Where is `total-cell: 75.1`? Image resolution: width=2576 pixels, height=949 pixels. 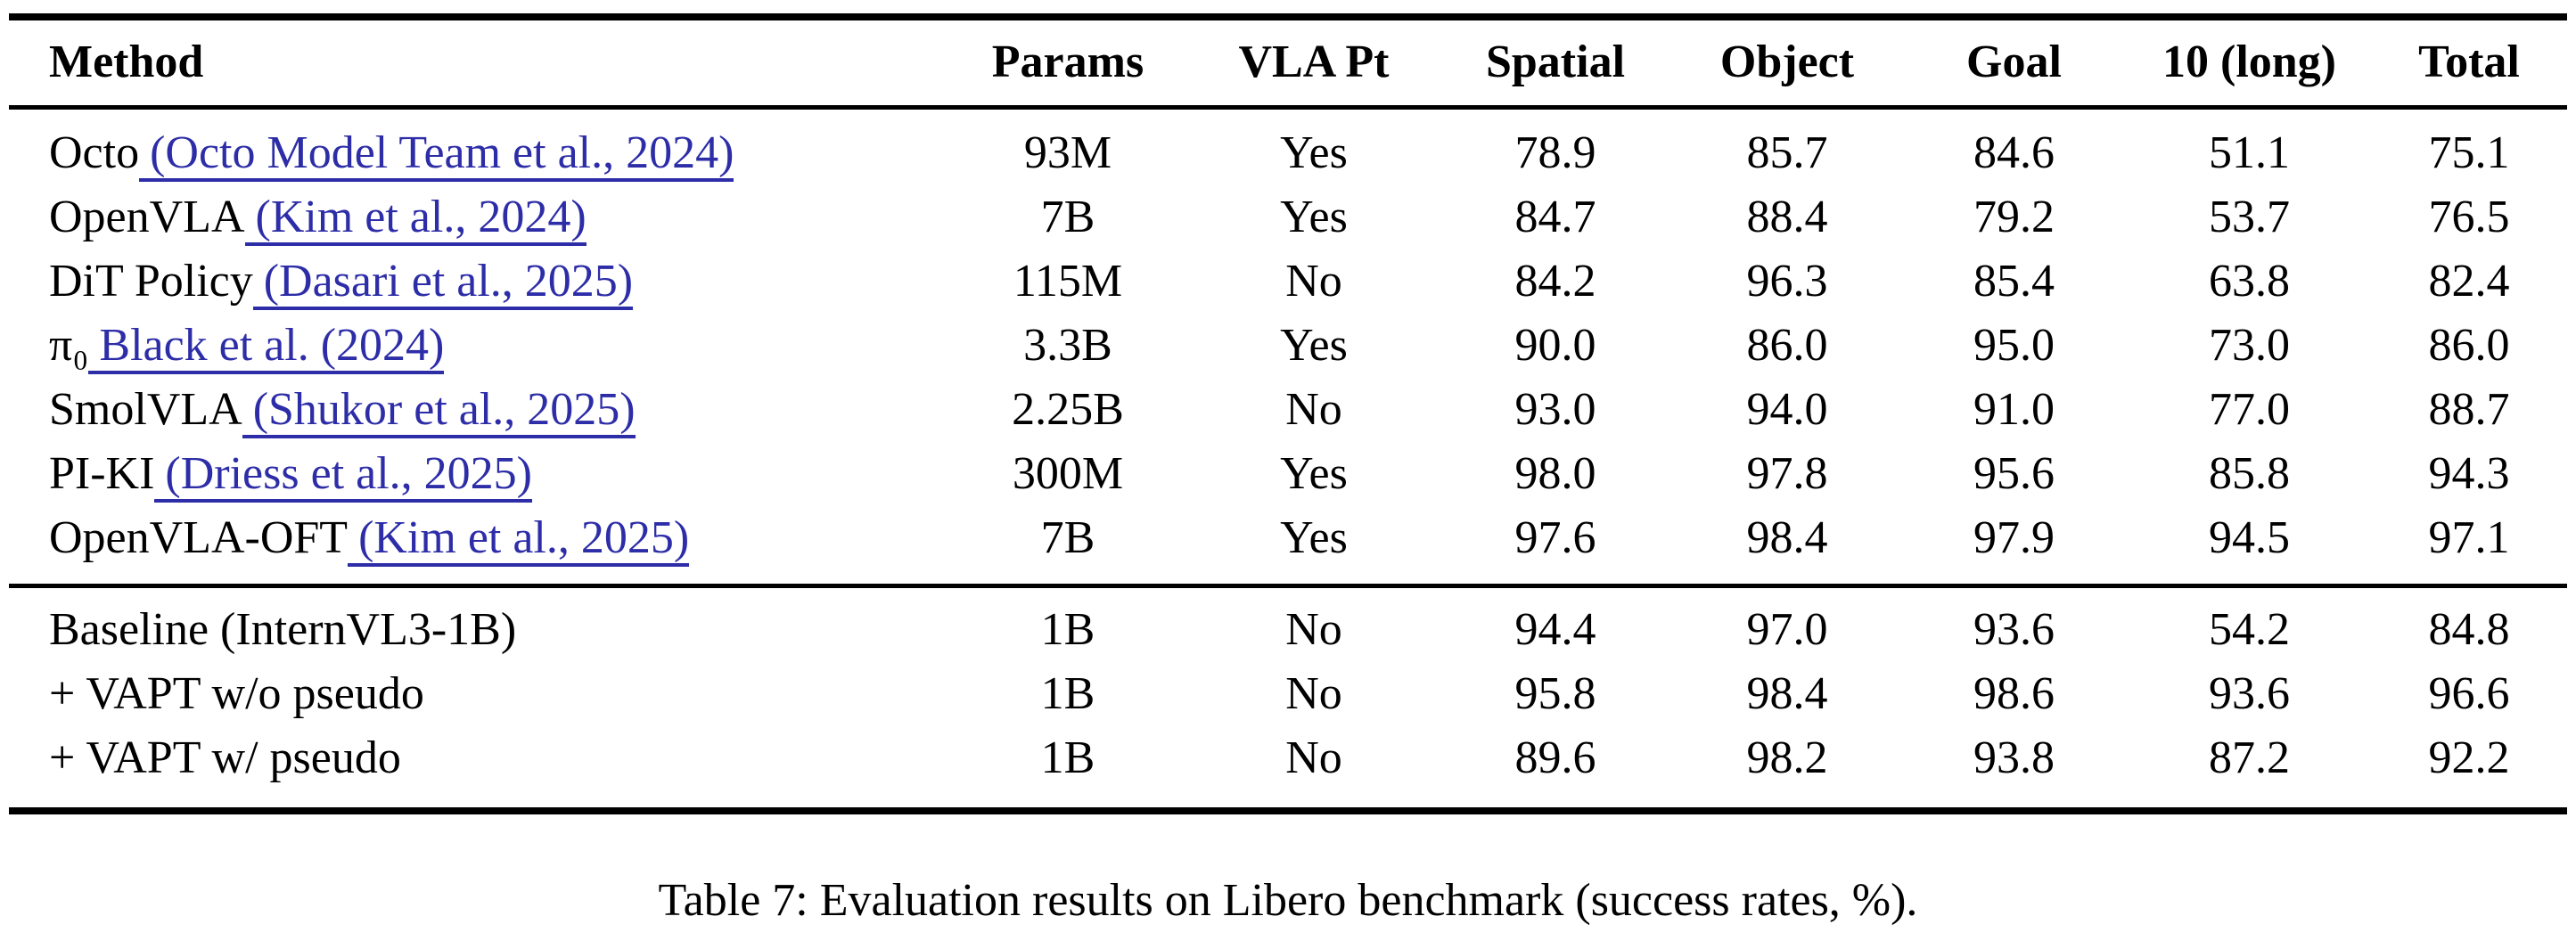 total-cell: 75.1 is located at coordinates (2469, 152).